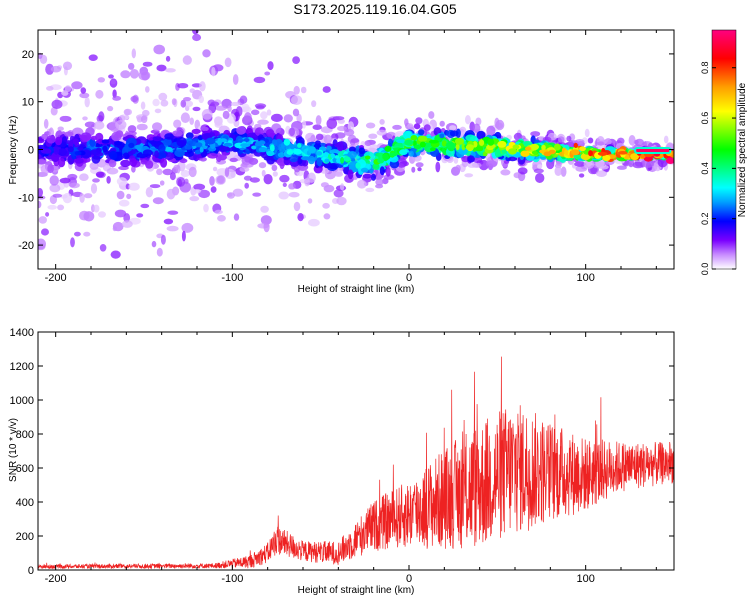  I want to click on y-tick-label: 400, so click(25, 503).